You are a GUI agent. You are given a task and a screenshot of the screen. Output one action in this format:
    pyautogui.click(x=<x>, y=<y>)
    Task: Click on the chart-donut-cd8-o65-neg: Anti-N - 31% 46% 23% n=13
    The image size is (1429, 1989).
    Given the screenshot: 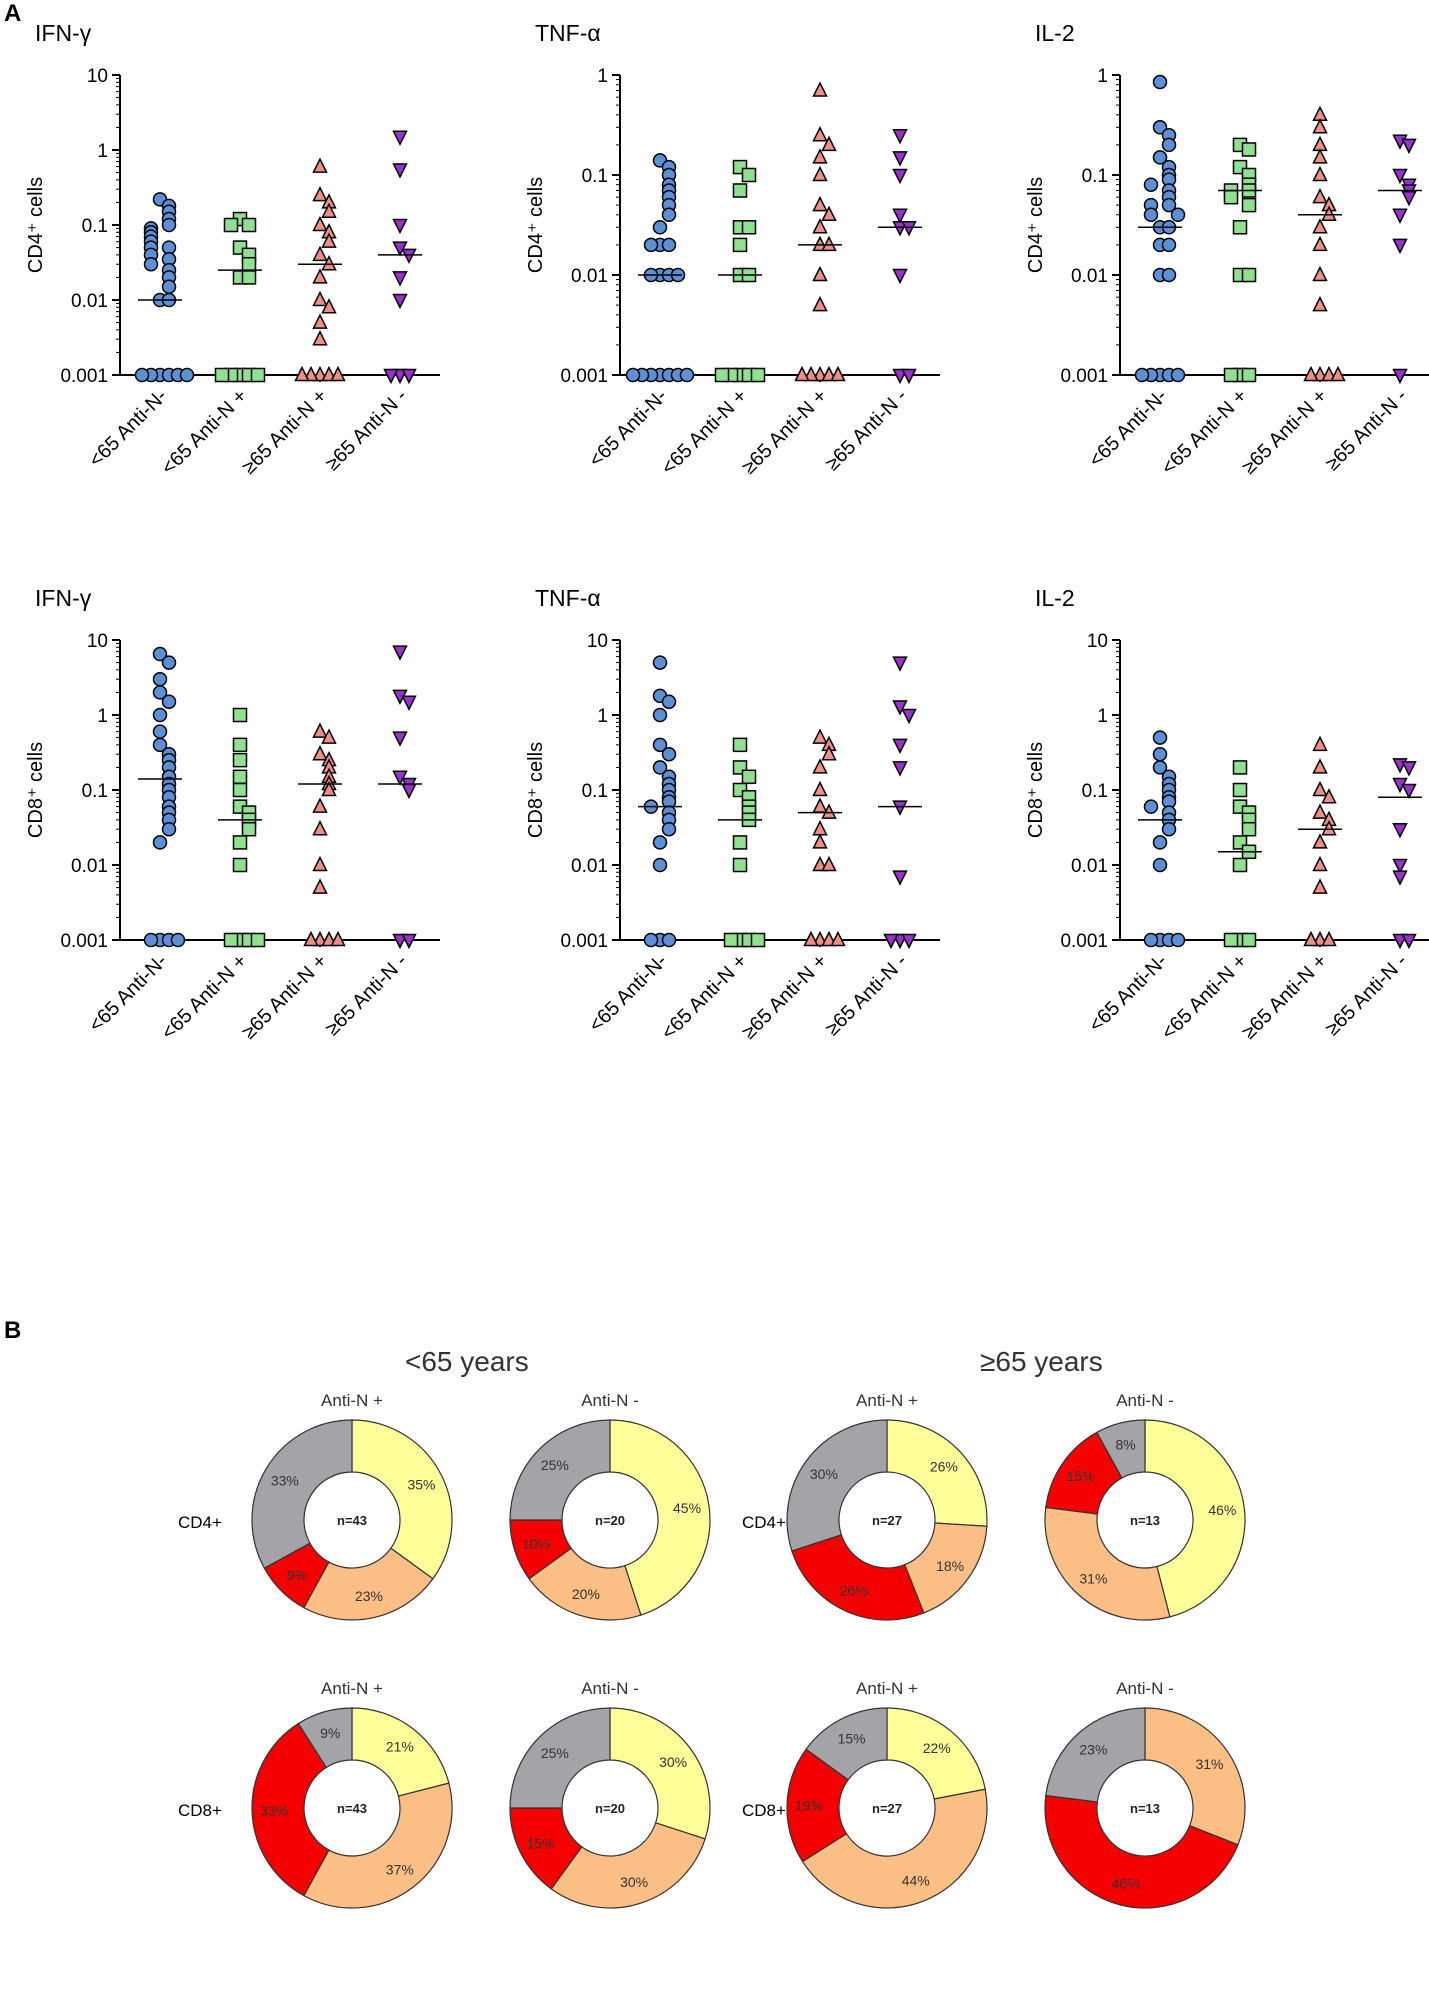 What is the action you would take?
    pyautogui.click(x=1145, y=1794)
    